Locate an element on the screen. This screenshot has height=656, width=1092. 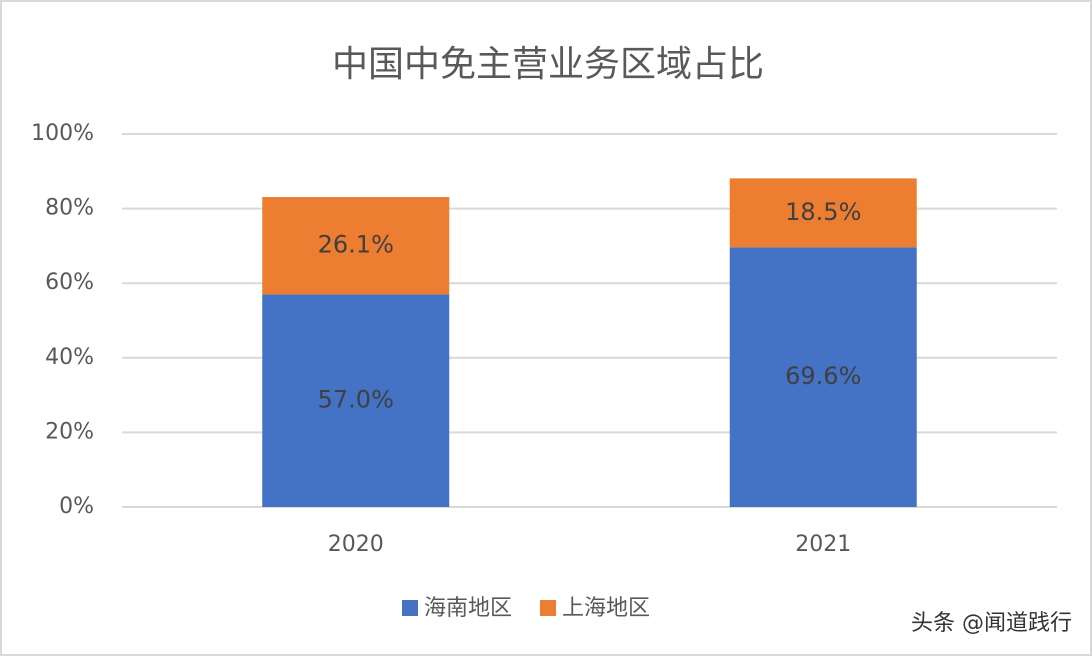
legend-label: 海南地区 is located at coordinates (468, 608).